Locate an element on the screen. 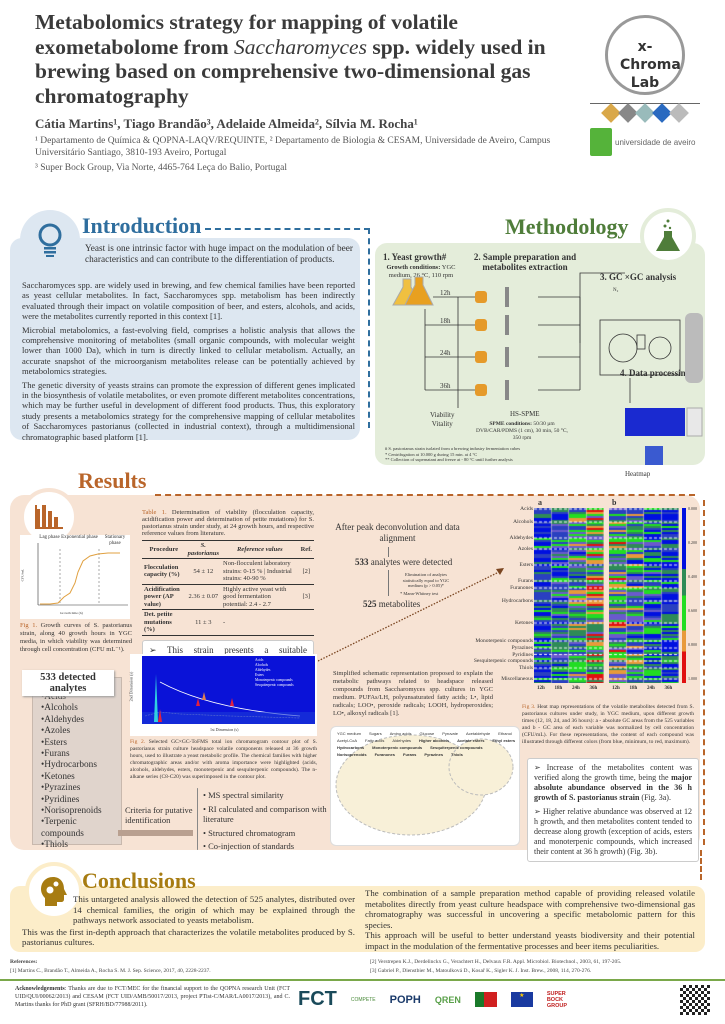 Image resolution: width=725 pixels, height=1024 pixels. lab-logo-text: x-Chroma Lab is located at coordinates (650, 65).